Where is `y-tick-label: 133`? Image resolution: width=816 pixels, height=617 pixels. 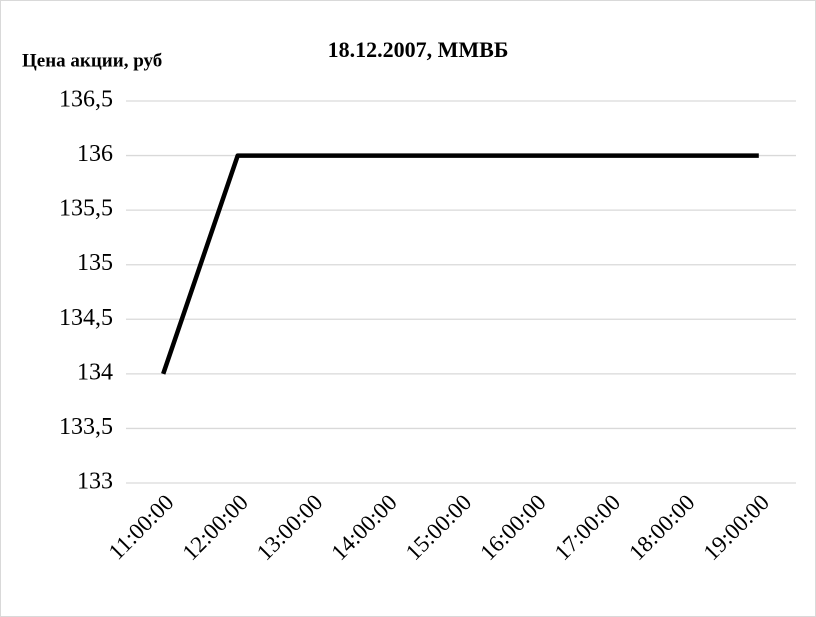
y-tick-label: 133 is located at coordinates (95, 482).